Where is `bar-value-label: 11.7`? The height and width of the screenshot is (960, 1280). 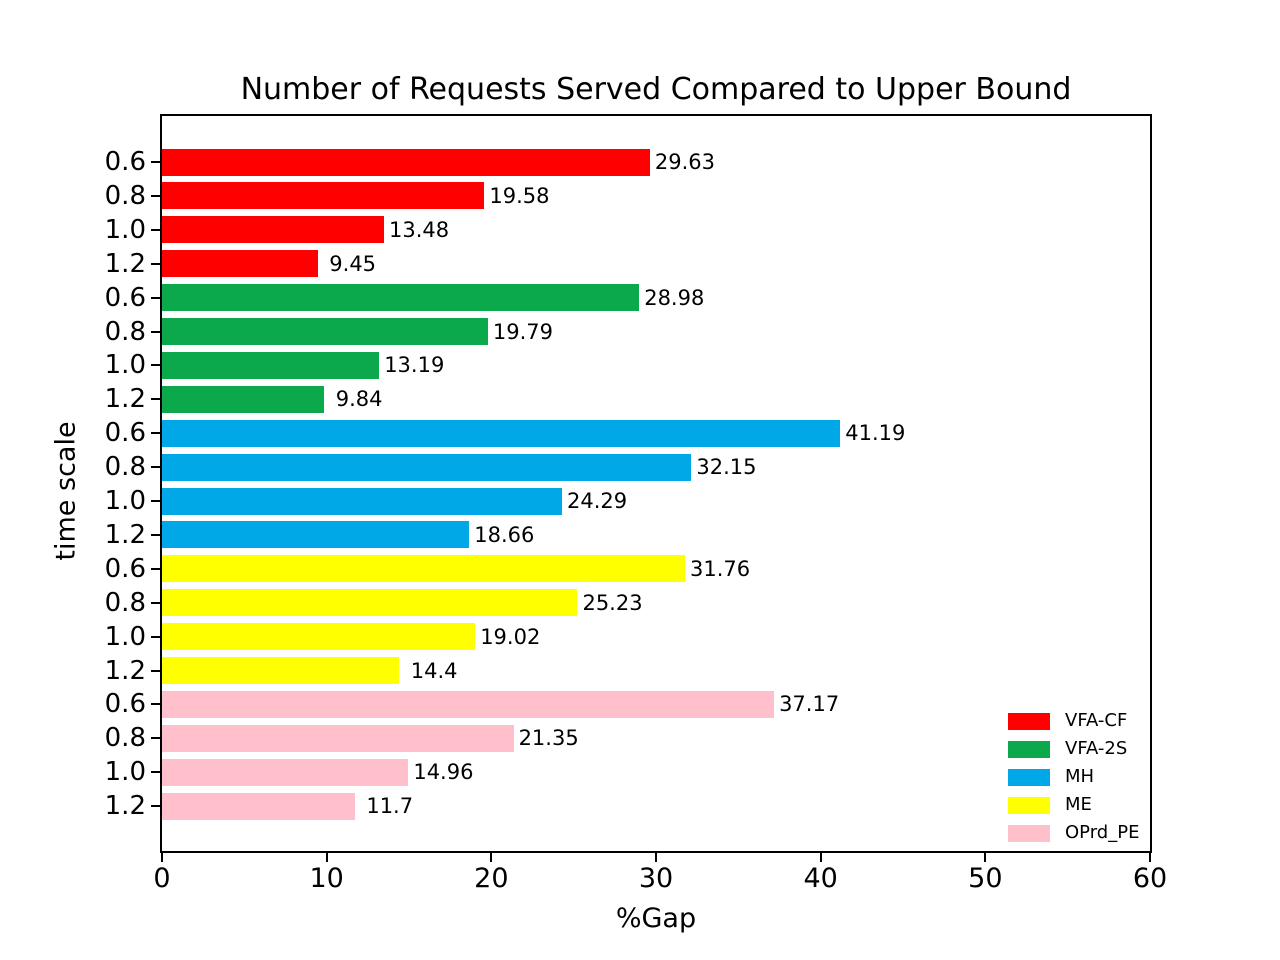 bar-value-label: 11.7 is located at coordinates (386, 806).